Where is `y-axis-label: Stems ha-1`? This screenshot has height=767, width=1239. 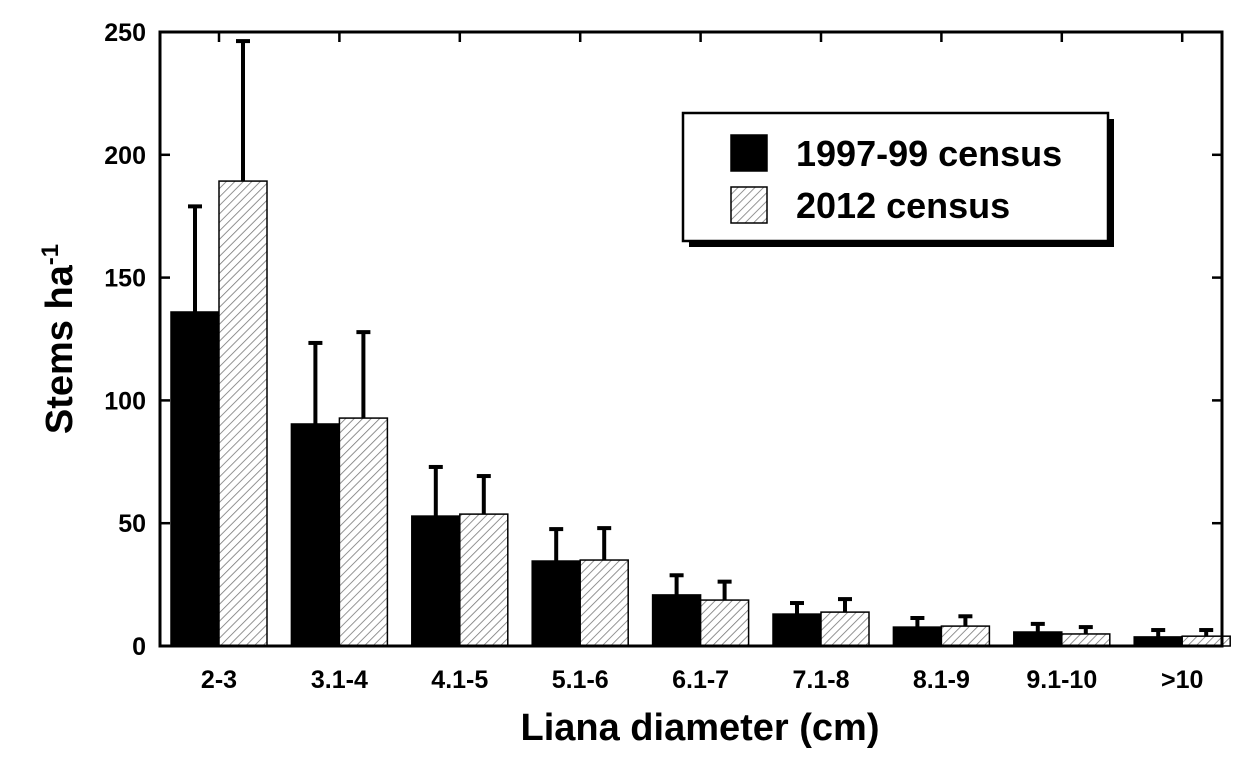 y-axis-label: Stems ha-1 is located at coordinates (59, 339).